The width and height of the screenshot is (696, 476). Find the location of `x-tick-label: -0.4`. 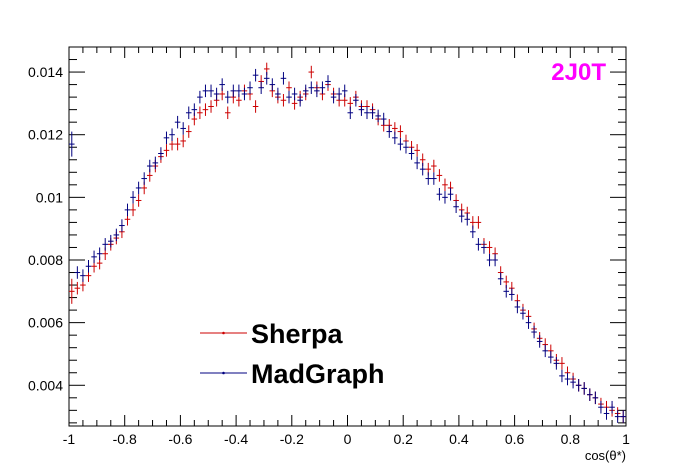

x-tick-label: -0.4 is located at coordinates (236, 439).